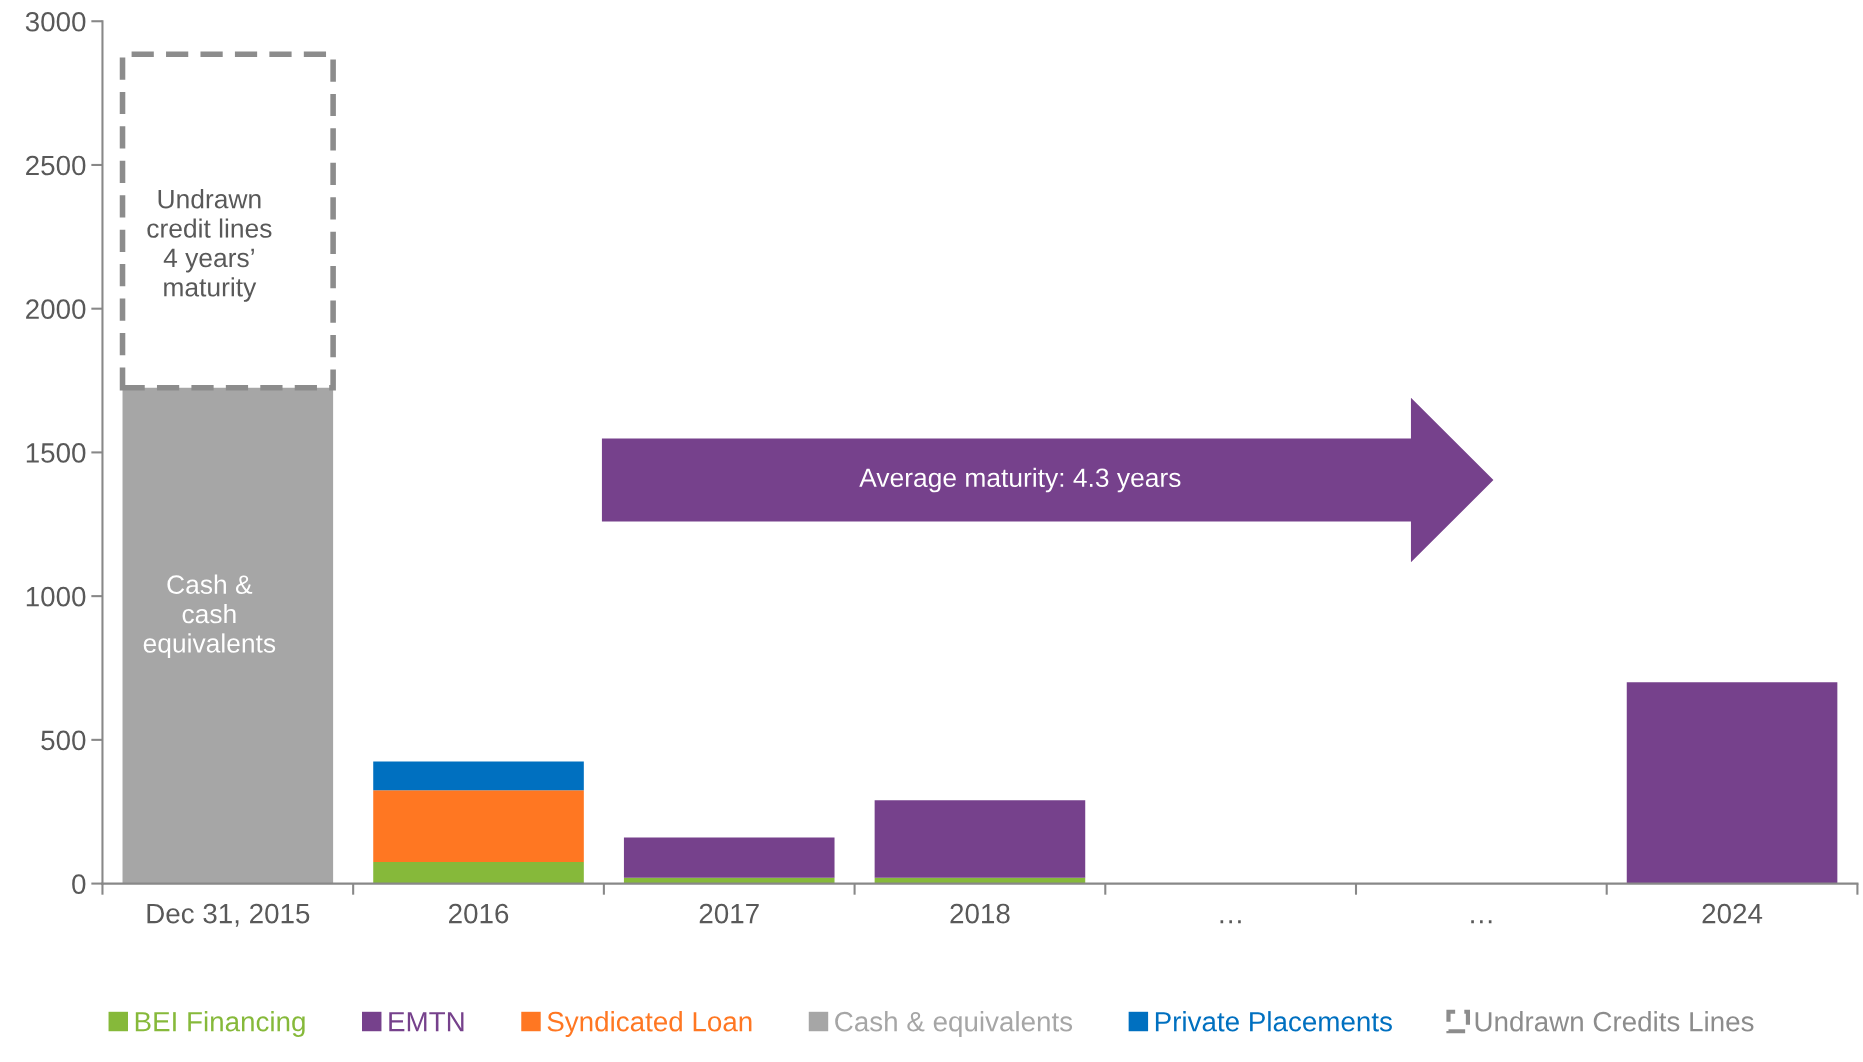 This screenshot has width=1863, height=1062. What do you see at coordinates (1020, 480) in the screenshot?
I see `annotation: Average maturity: 4.3 years` at bounding box center [1020, 480].